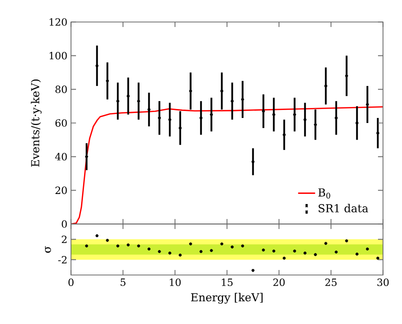 This screenshot has height=324, width=402. Describe the element at coordinates (61, 90) in the screenshot. I see `y-tick-label: 80` at that location.